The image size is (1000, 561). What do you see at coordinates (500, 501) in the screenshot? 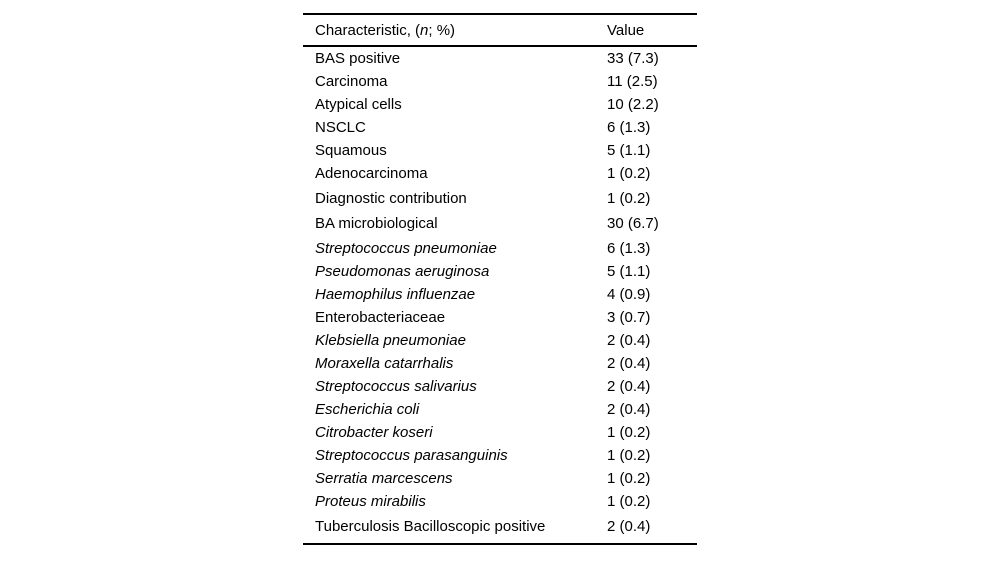
I see `table-row: Proteus mirabilis 1 (0.2)` at bounding box center [500, 501].